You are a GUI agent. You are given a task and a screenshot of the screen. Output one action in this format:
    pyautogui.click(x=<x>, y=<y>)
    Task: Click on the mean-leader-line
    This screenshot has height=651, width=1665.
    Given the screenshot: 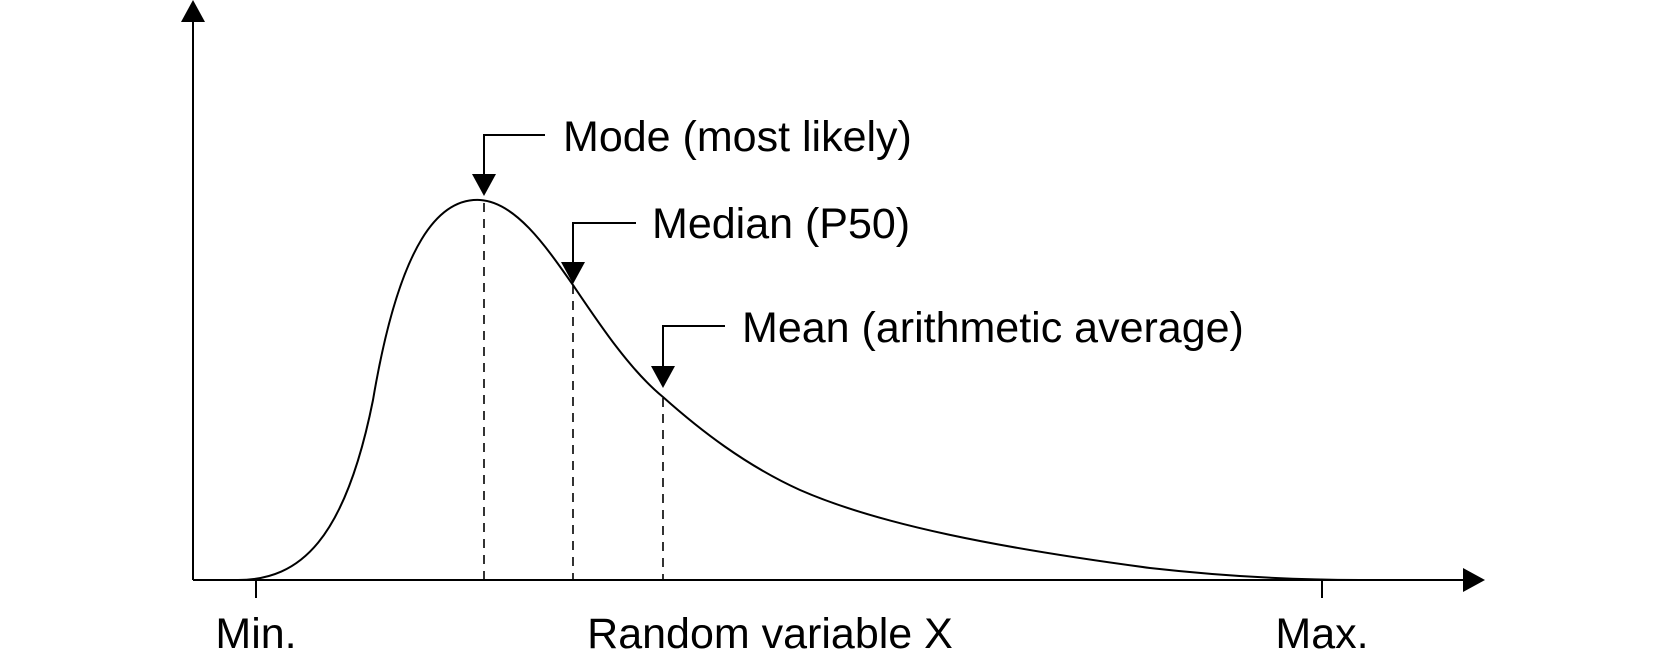 What is the action you would take?
    pyautogui.click(x=693, y=346)
    